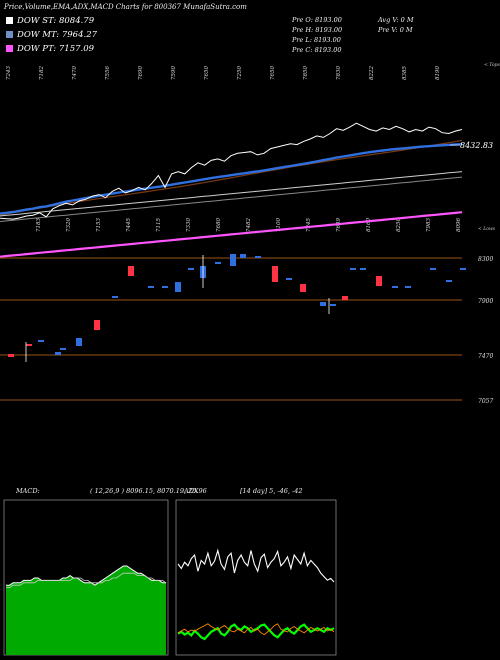  Describe the element at coordinates (256, 565) in the screenshot. I see `adx-line` at that location.